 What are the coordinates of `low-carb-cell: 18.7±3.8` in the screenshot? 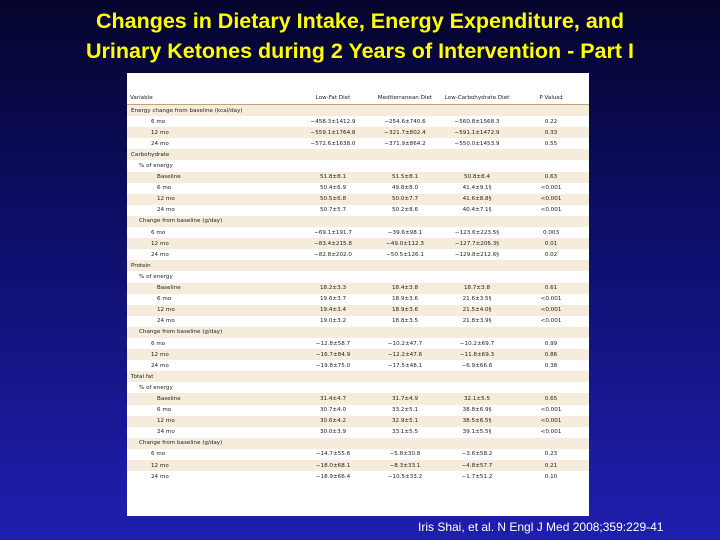 It's located at (477, 288).